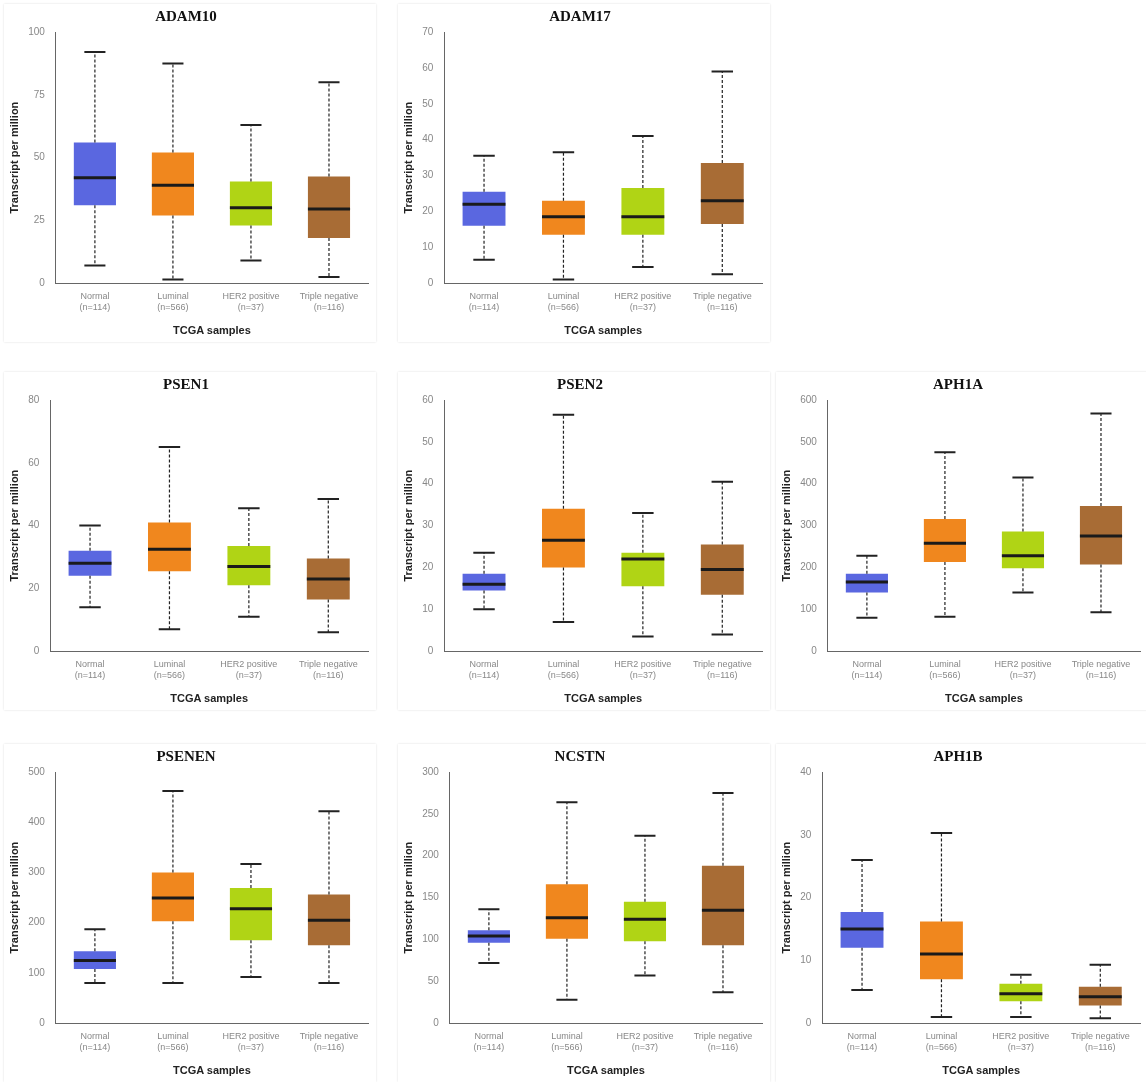 This screenshot has width=1146, height=1082. What do you see at coordinates (431, 813) in the screenshot?
I see `y-tick-label: 250` at bounding box center [431, 813].